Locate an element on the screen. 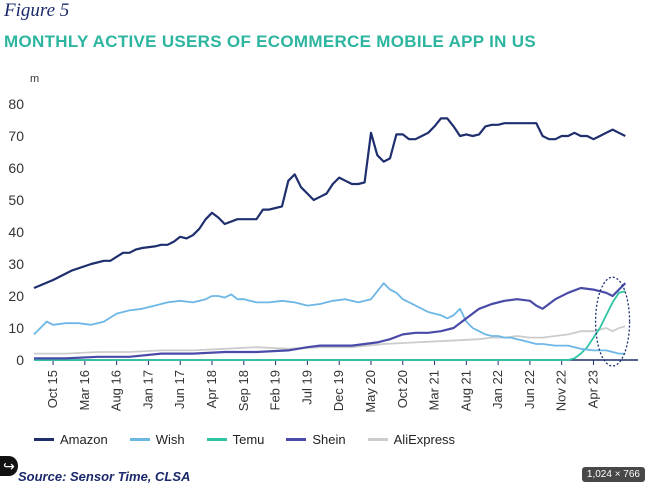 This screenshot has height=486, width=649. series-line-shein is located at coordinates (330, 321).